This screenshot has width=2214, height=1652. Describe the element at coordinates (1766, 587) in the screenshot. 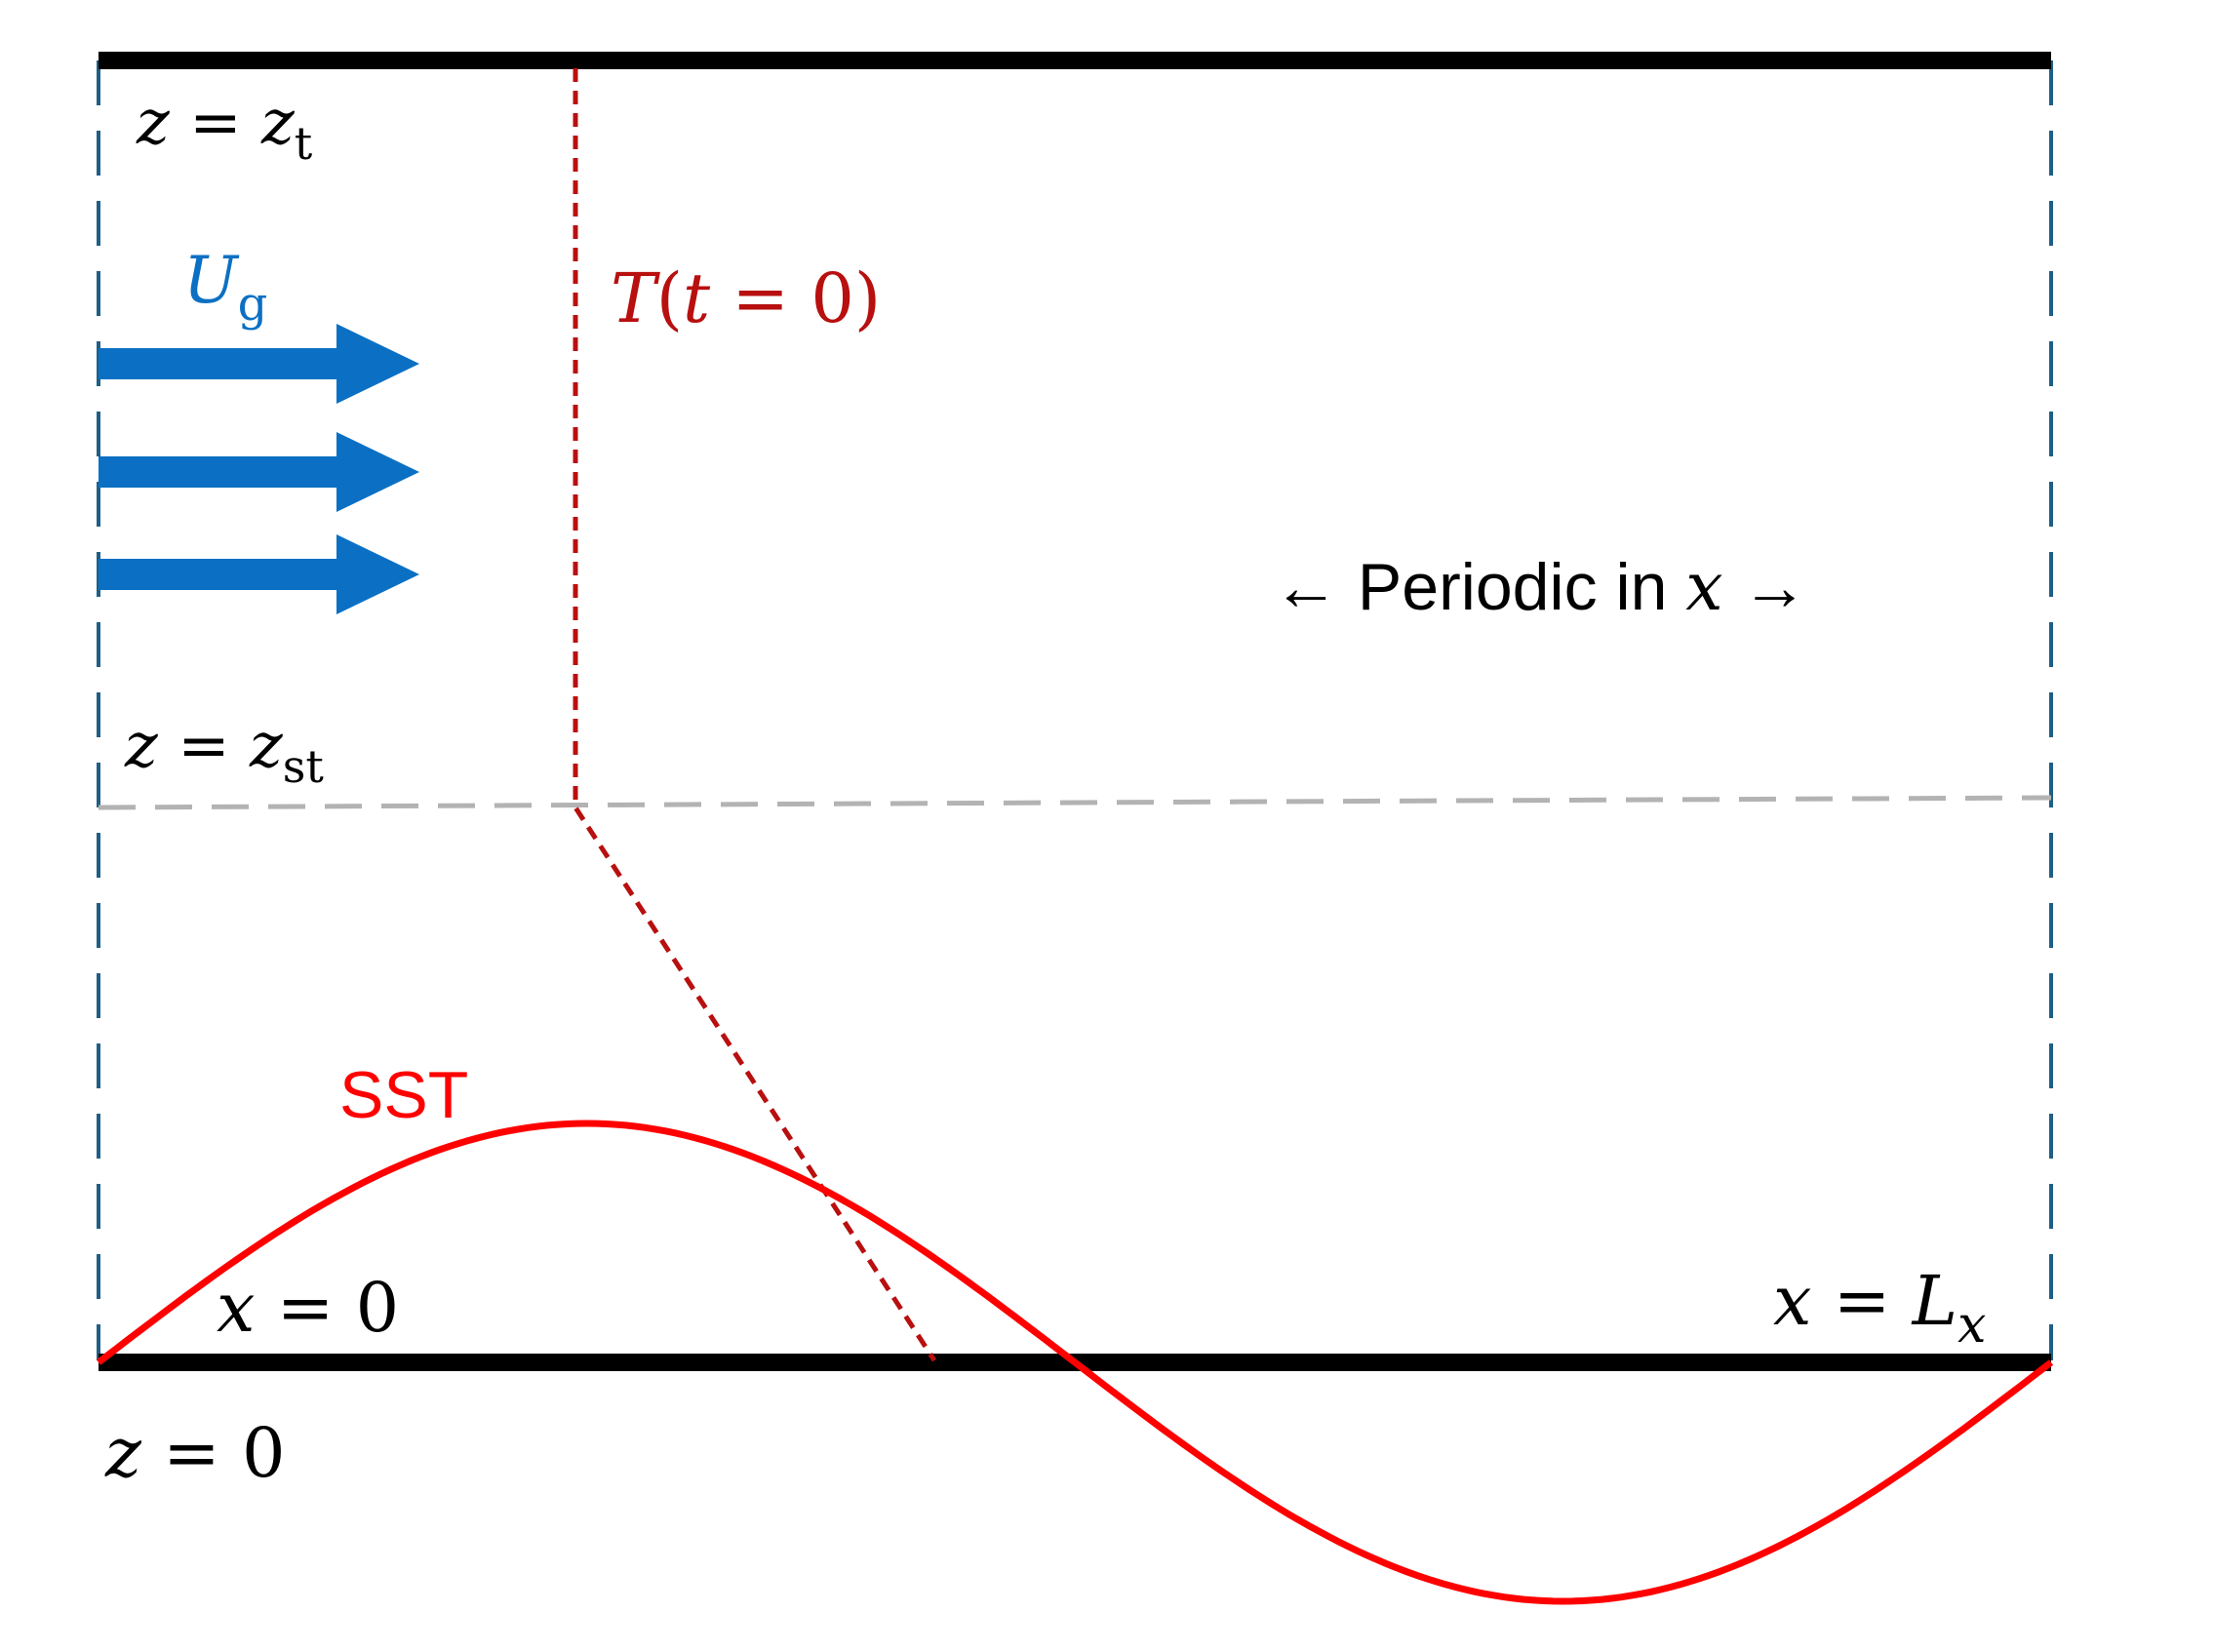

I see `right-arrow-icon: →` at that location.